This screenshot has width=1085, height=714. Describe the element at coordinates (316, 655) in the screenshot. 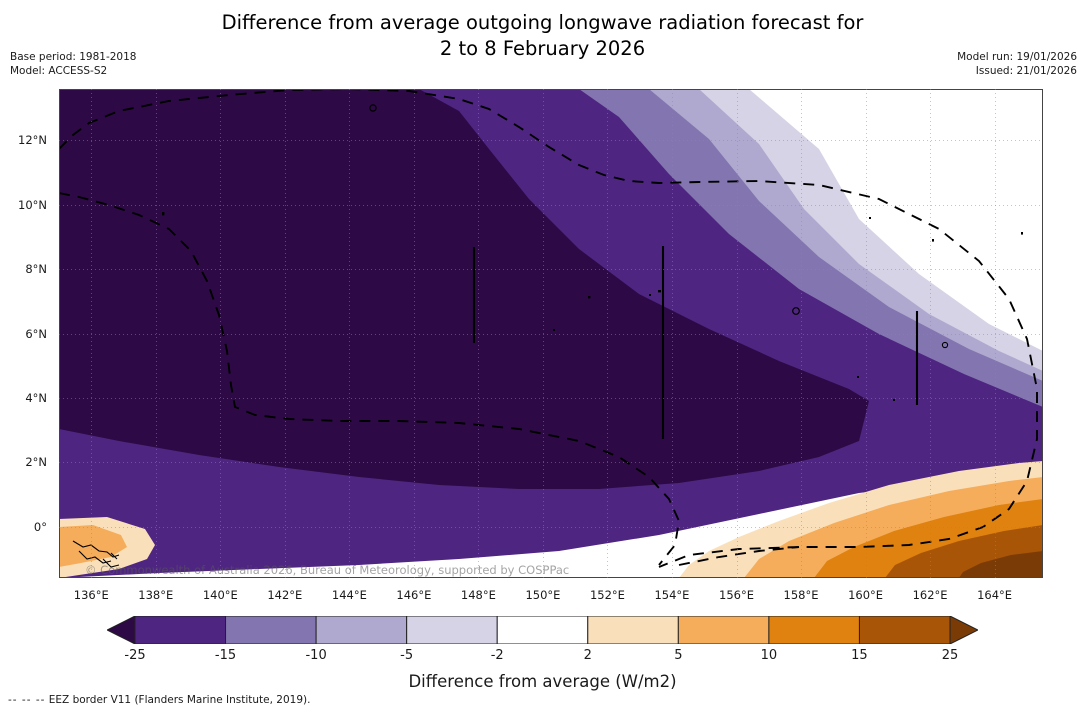

I see `colorbar-tick--10: -10` at that location.